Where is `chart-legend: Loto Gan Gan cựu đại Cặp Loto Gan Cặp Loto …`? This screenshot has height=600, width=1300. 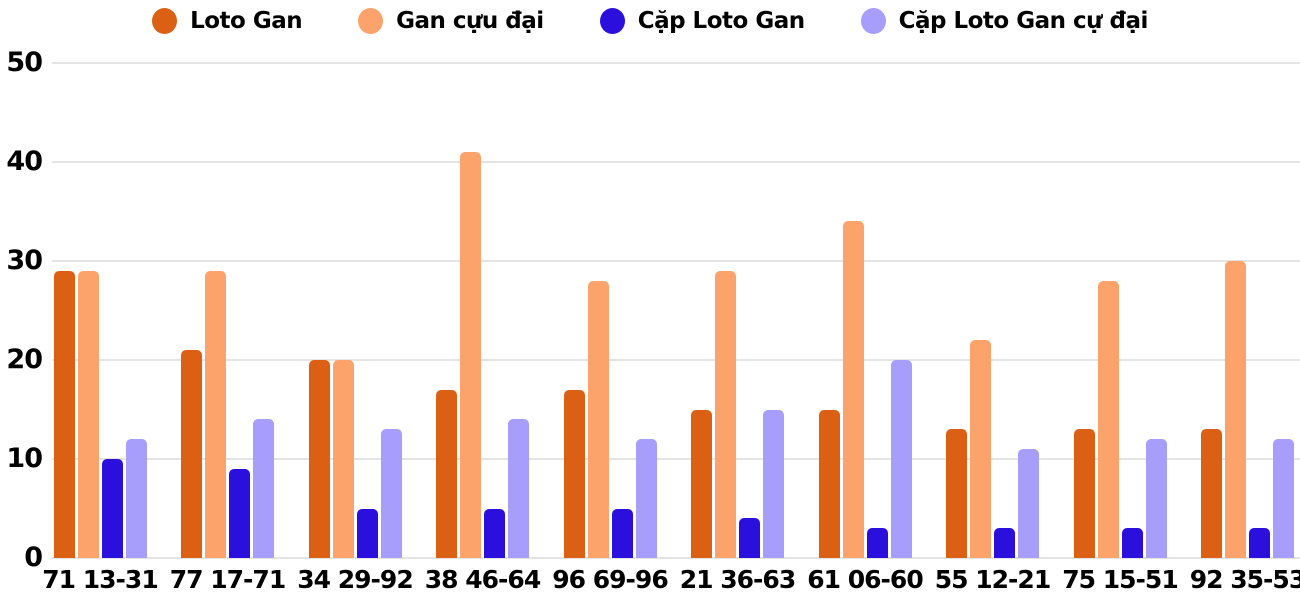 chart-legend: Loto Gan Gan cựu đại Cặp Loto Gan Cặp Loto … is located at coordinates (650, 21).